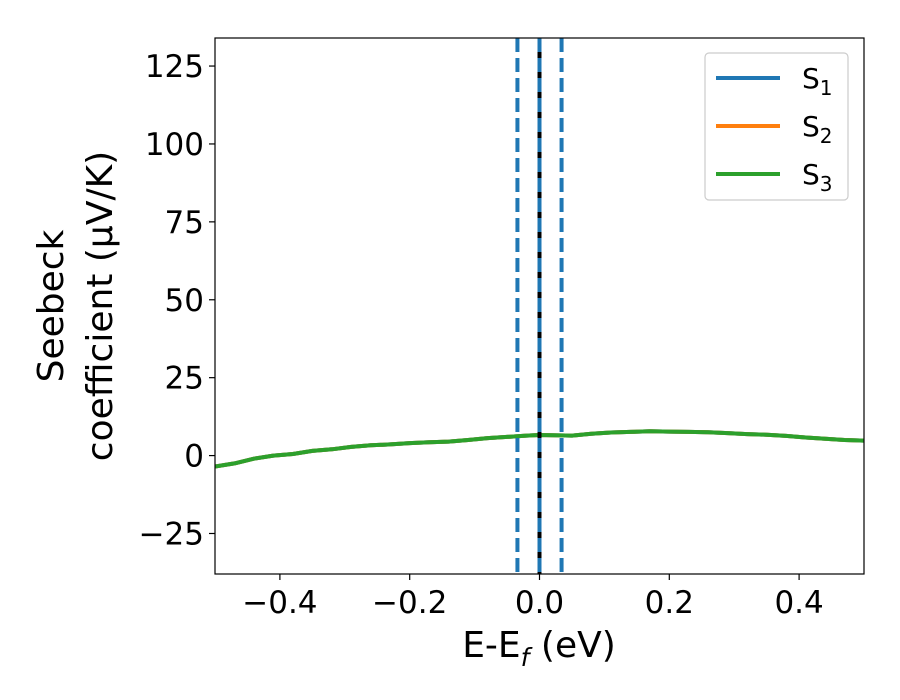 This screenshot has height=700, width=900. Describe the element at coordinates (51, 305) in the screenshot. I see `y-axis-label-line1: Seebeck` at that location.